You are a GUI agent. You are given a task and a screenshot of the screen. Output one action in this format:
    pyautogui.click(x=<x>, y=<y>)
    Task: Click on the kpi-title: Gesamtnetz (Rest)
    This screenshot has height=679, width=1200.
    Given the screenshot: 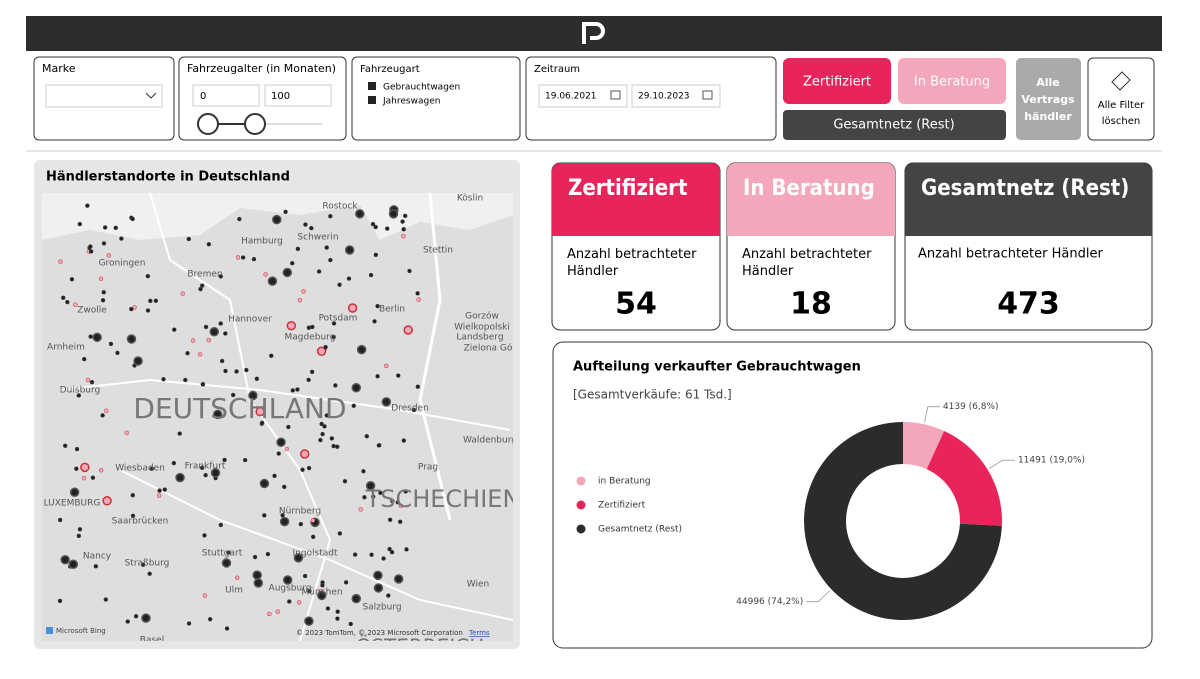 What is the action you would take?
    pyautogui.click(x=1025, y=188)
    